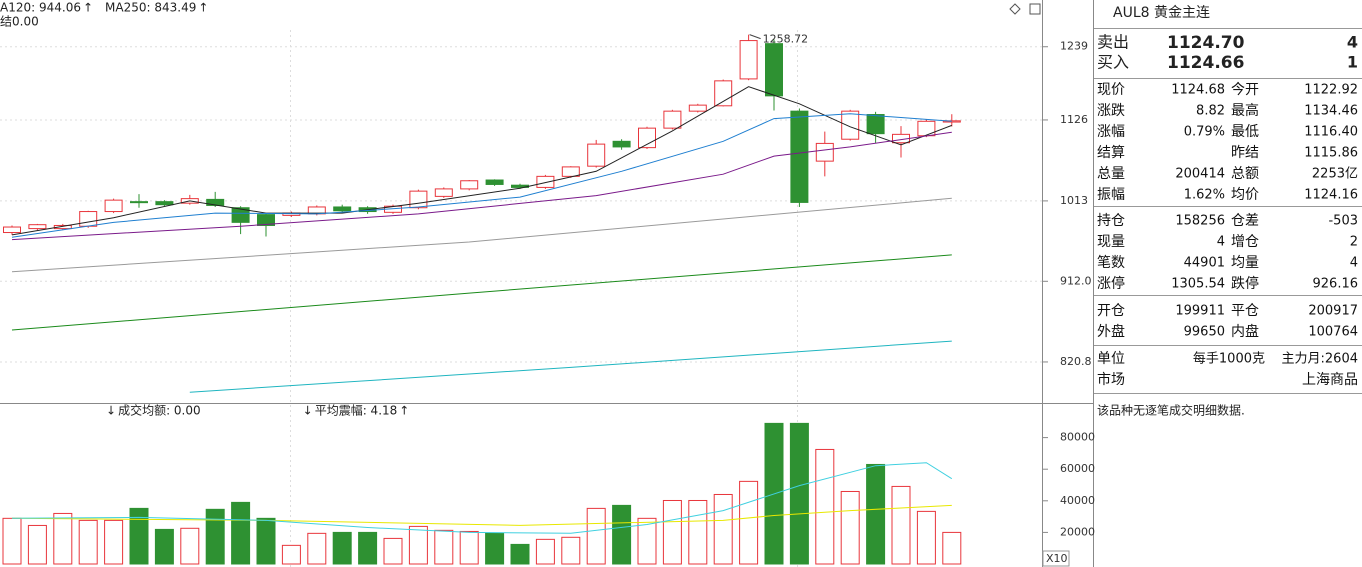 Image resolution: width=1362 pixels, height=567 pixels. Describe the element at coordinates (1204, 263) in the screenshot. I see `stat-value: 44901` at that location.